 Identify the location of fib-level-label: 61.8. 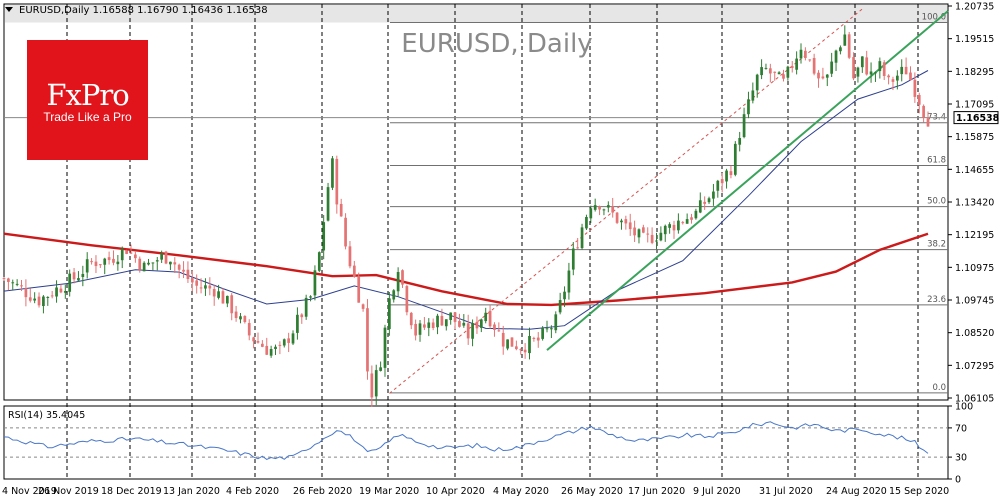
(936, 160).